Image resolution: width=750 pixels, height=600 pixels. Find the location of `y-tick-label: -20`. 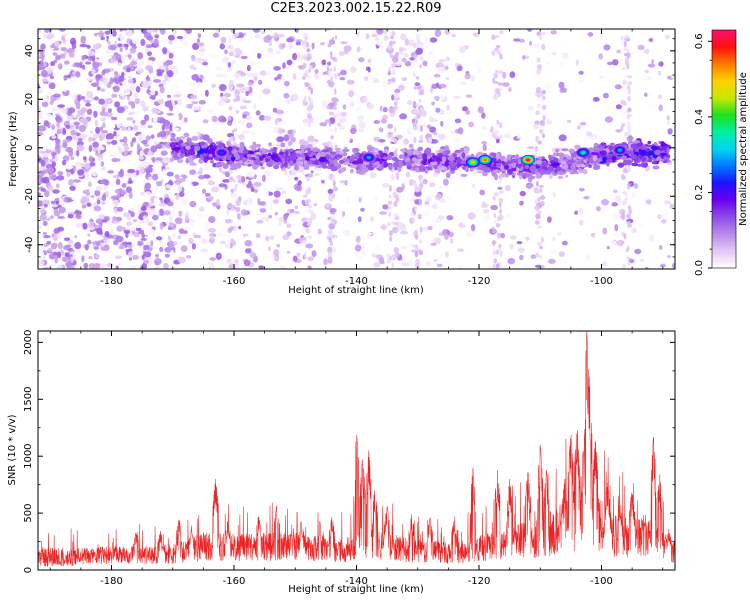

y-tick-label: -20 is located at coordinates (29, 196).